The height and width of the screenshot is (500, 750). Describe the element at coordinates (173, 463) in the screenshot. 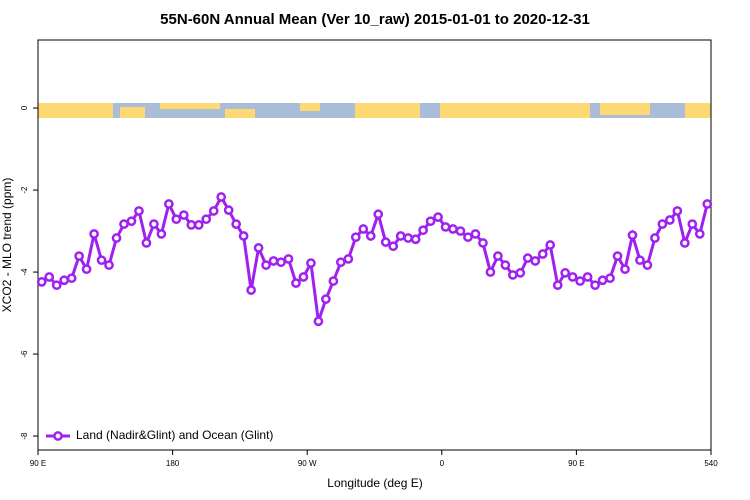

I see `x-tick-label: 180` at that location.